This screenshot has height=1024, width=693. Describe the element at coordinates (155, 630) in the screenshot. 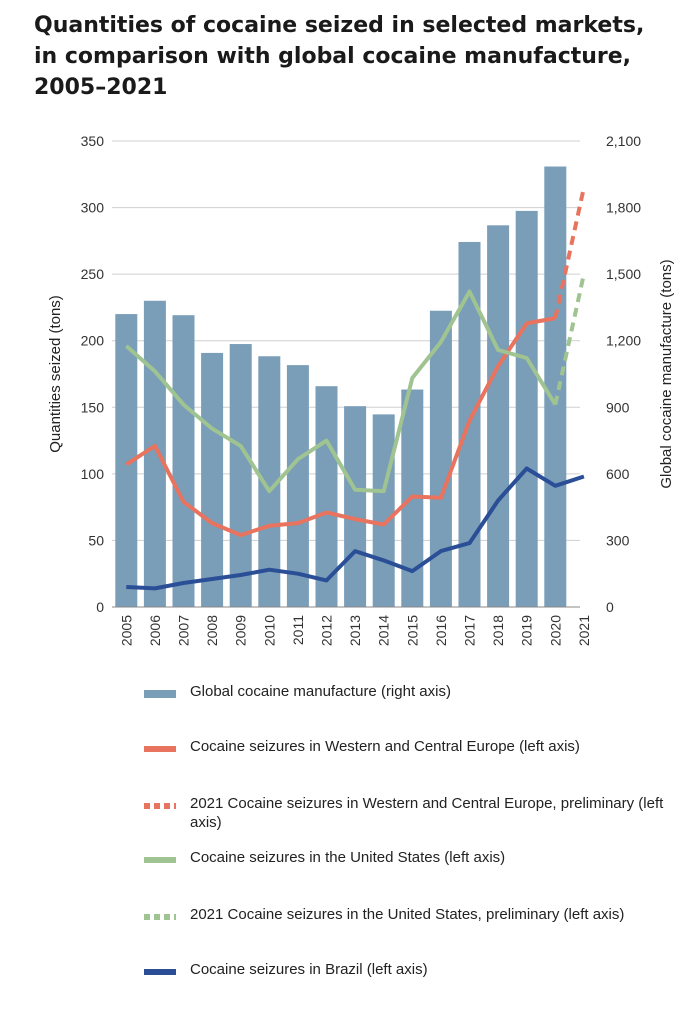

I see `x-tick-label: 2006` at that location.